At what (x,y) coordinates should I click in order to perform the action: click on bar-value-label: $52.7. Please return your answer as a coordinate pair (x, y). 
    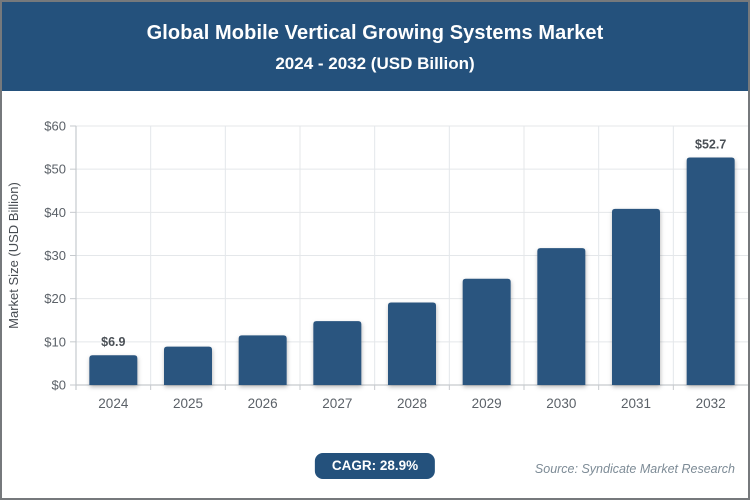
    Looking at the image, I should click on (710, 145).